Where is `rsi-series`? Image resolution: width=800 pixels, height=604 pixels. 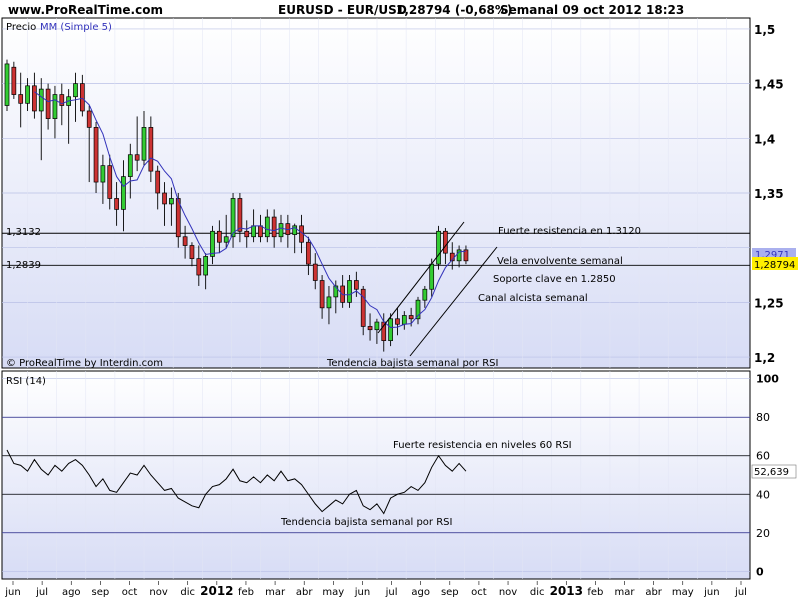 rsi-series is located at coordinates (236, 482).